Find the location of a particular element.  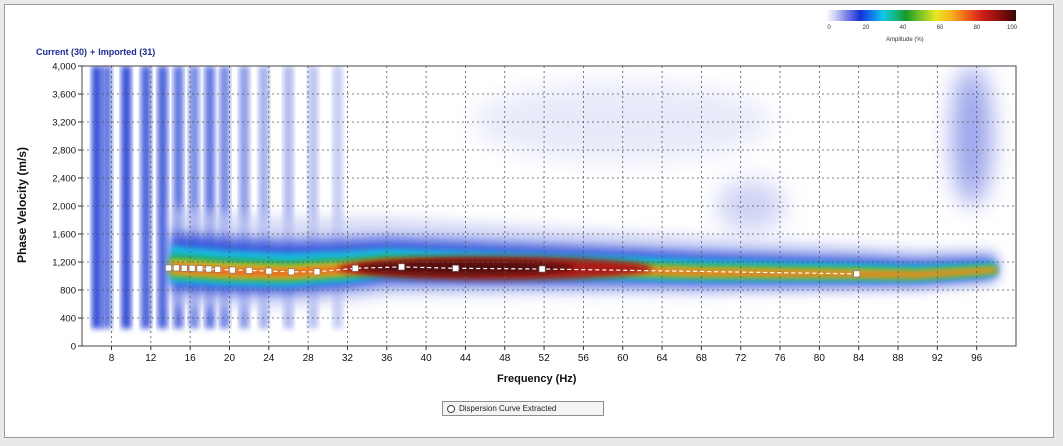

x-tick-label: 44 is located at coordinates (466, 358).